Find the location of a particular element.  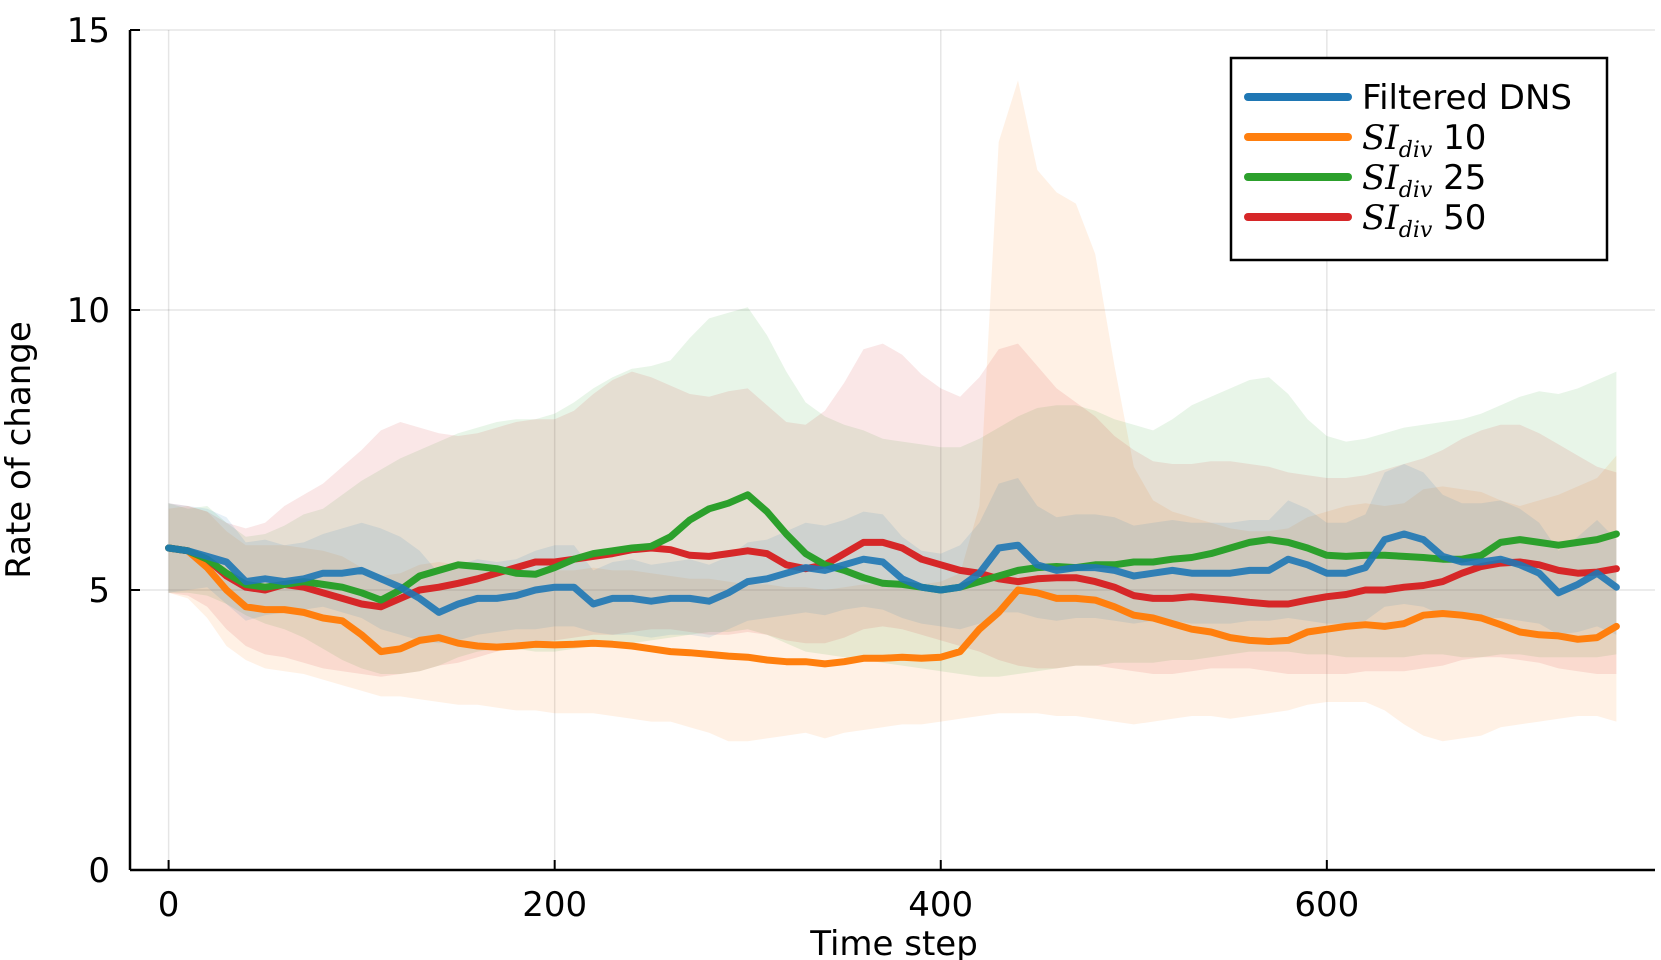

y-tick-label: 0 is located at coordinates (99, 871).